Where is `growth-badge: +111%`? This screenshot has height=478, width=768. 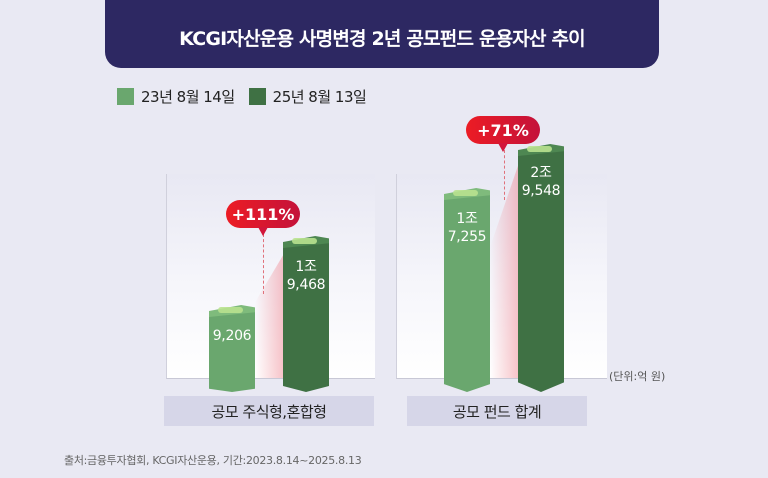
growth-badge: +111% is located at coordinates (263, 218).